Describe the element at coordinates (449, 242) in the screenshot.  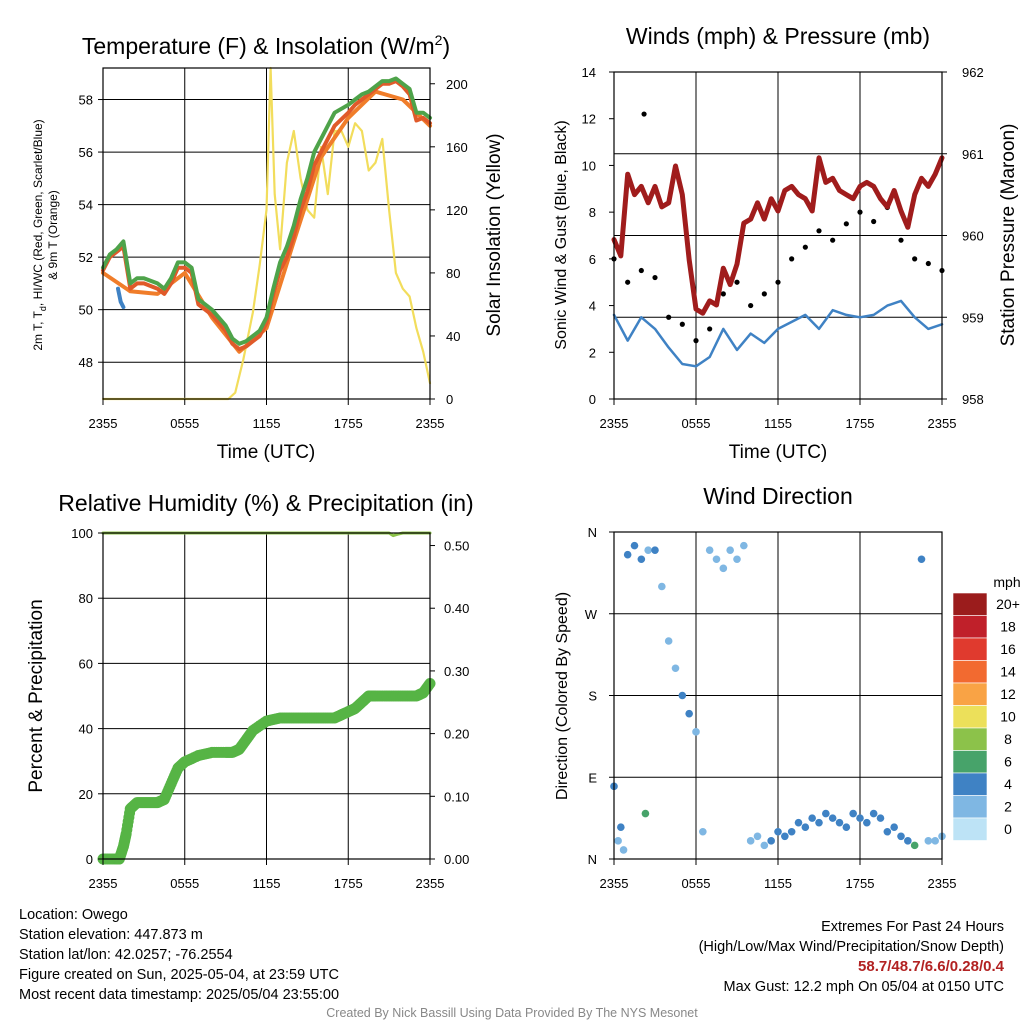
I see `temp-right-tick-labels: 0 40 80 120 160 200` at that location.